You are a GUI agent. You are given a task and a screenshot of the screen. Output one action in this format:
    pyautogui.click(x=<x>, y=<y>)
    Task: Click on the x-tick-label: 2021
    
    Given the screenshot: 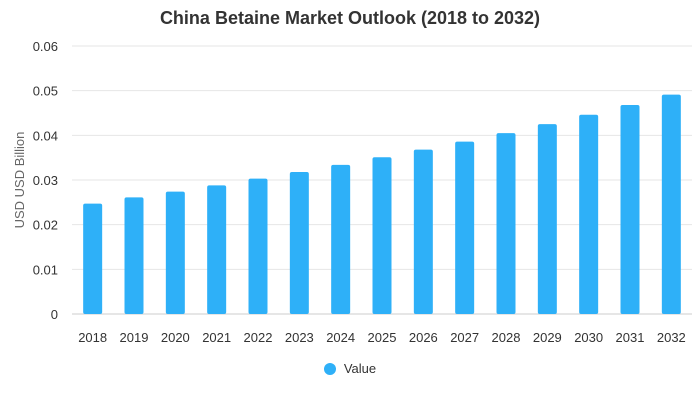 What is the action you would take?
    pyautogui.click(x=216, y=337)
    